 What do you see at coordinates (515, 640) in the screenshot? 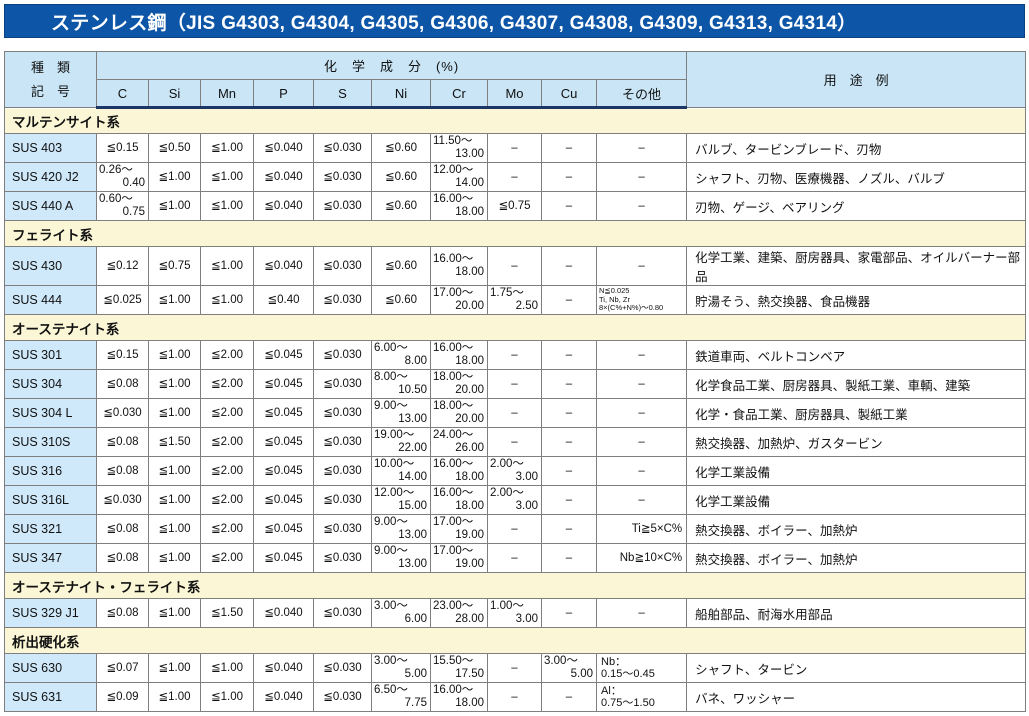
I see `section-label: 析出硬化系` at bounding box center [515, 640].